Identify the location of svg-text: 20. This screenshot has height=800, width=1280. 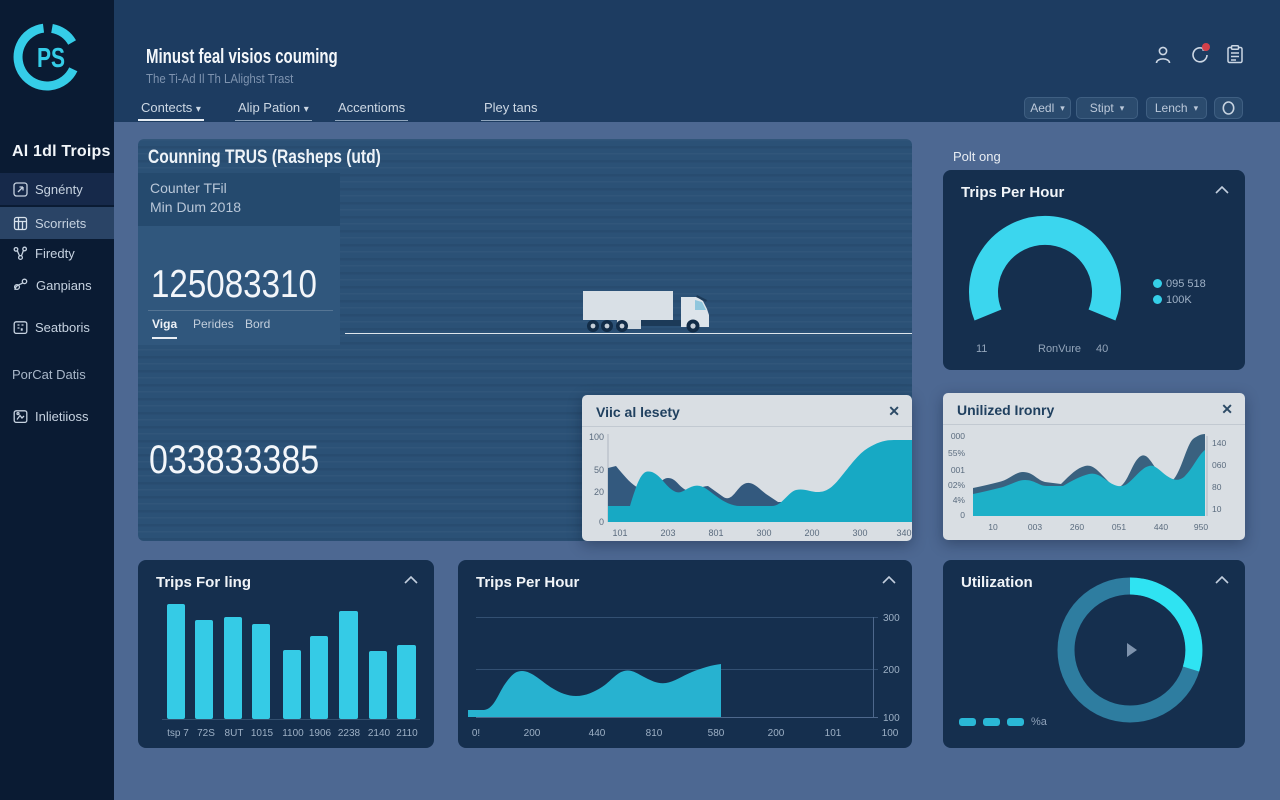
(599, 492).